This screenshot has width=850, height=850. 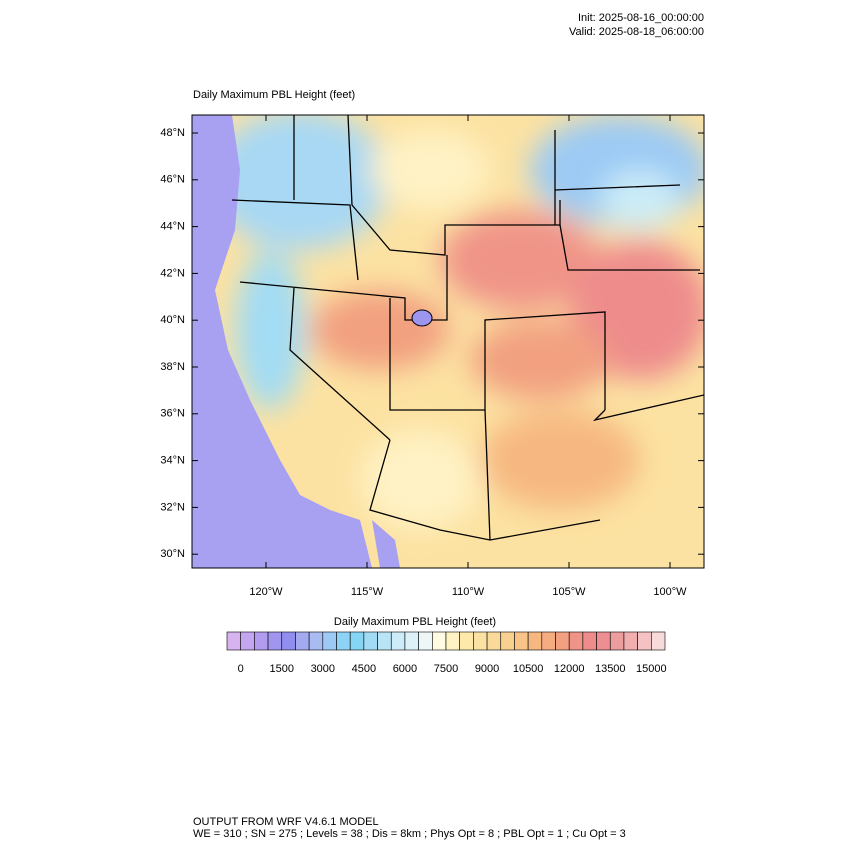 I want to click on lon-label: 100°W, so click(x=670, y=592).